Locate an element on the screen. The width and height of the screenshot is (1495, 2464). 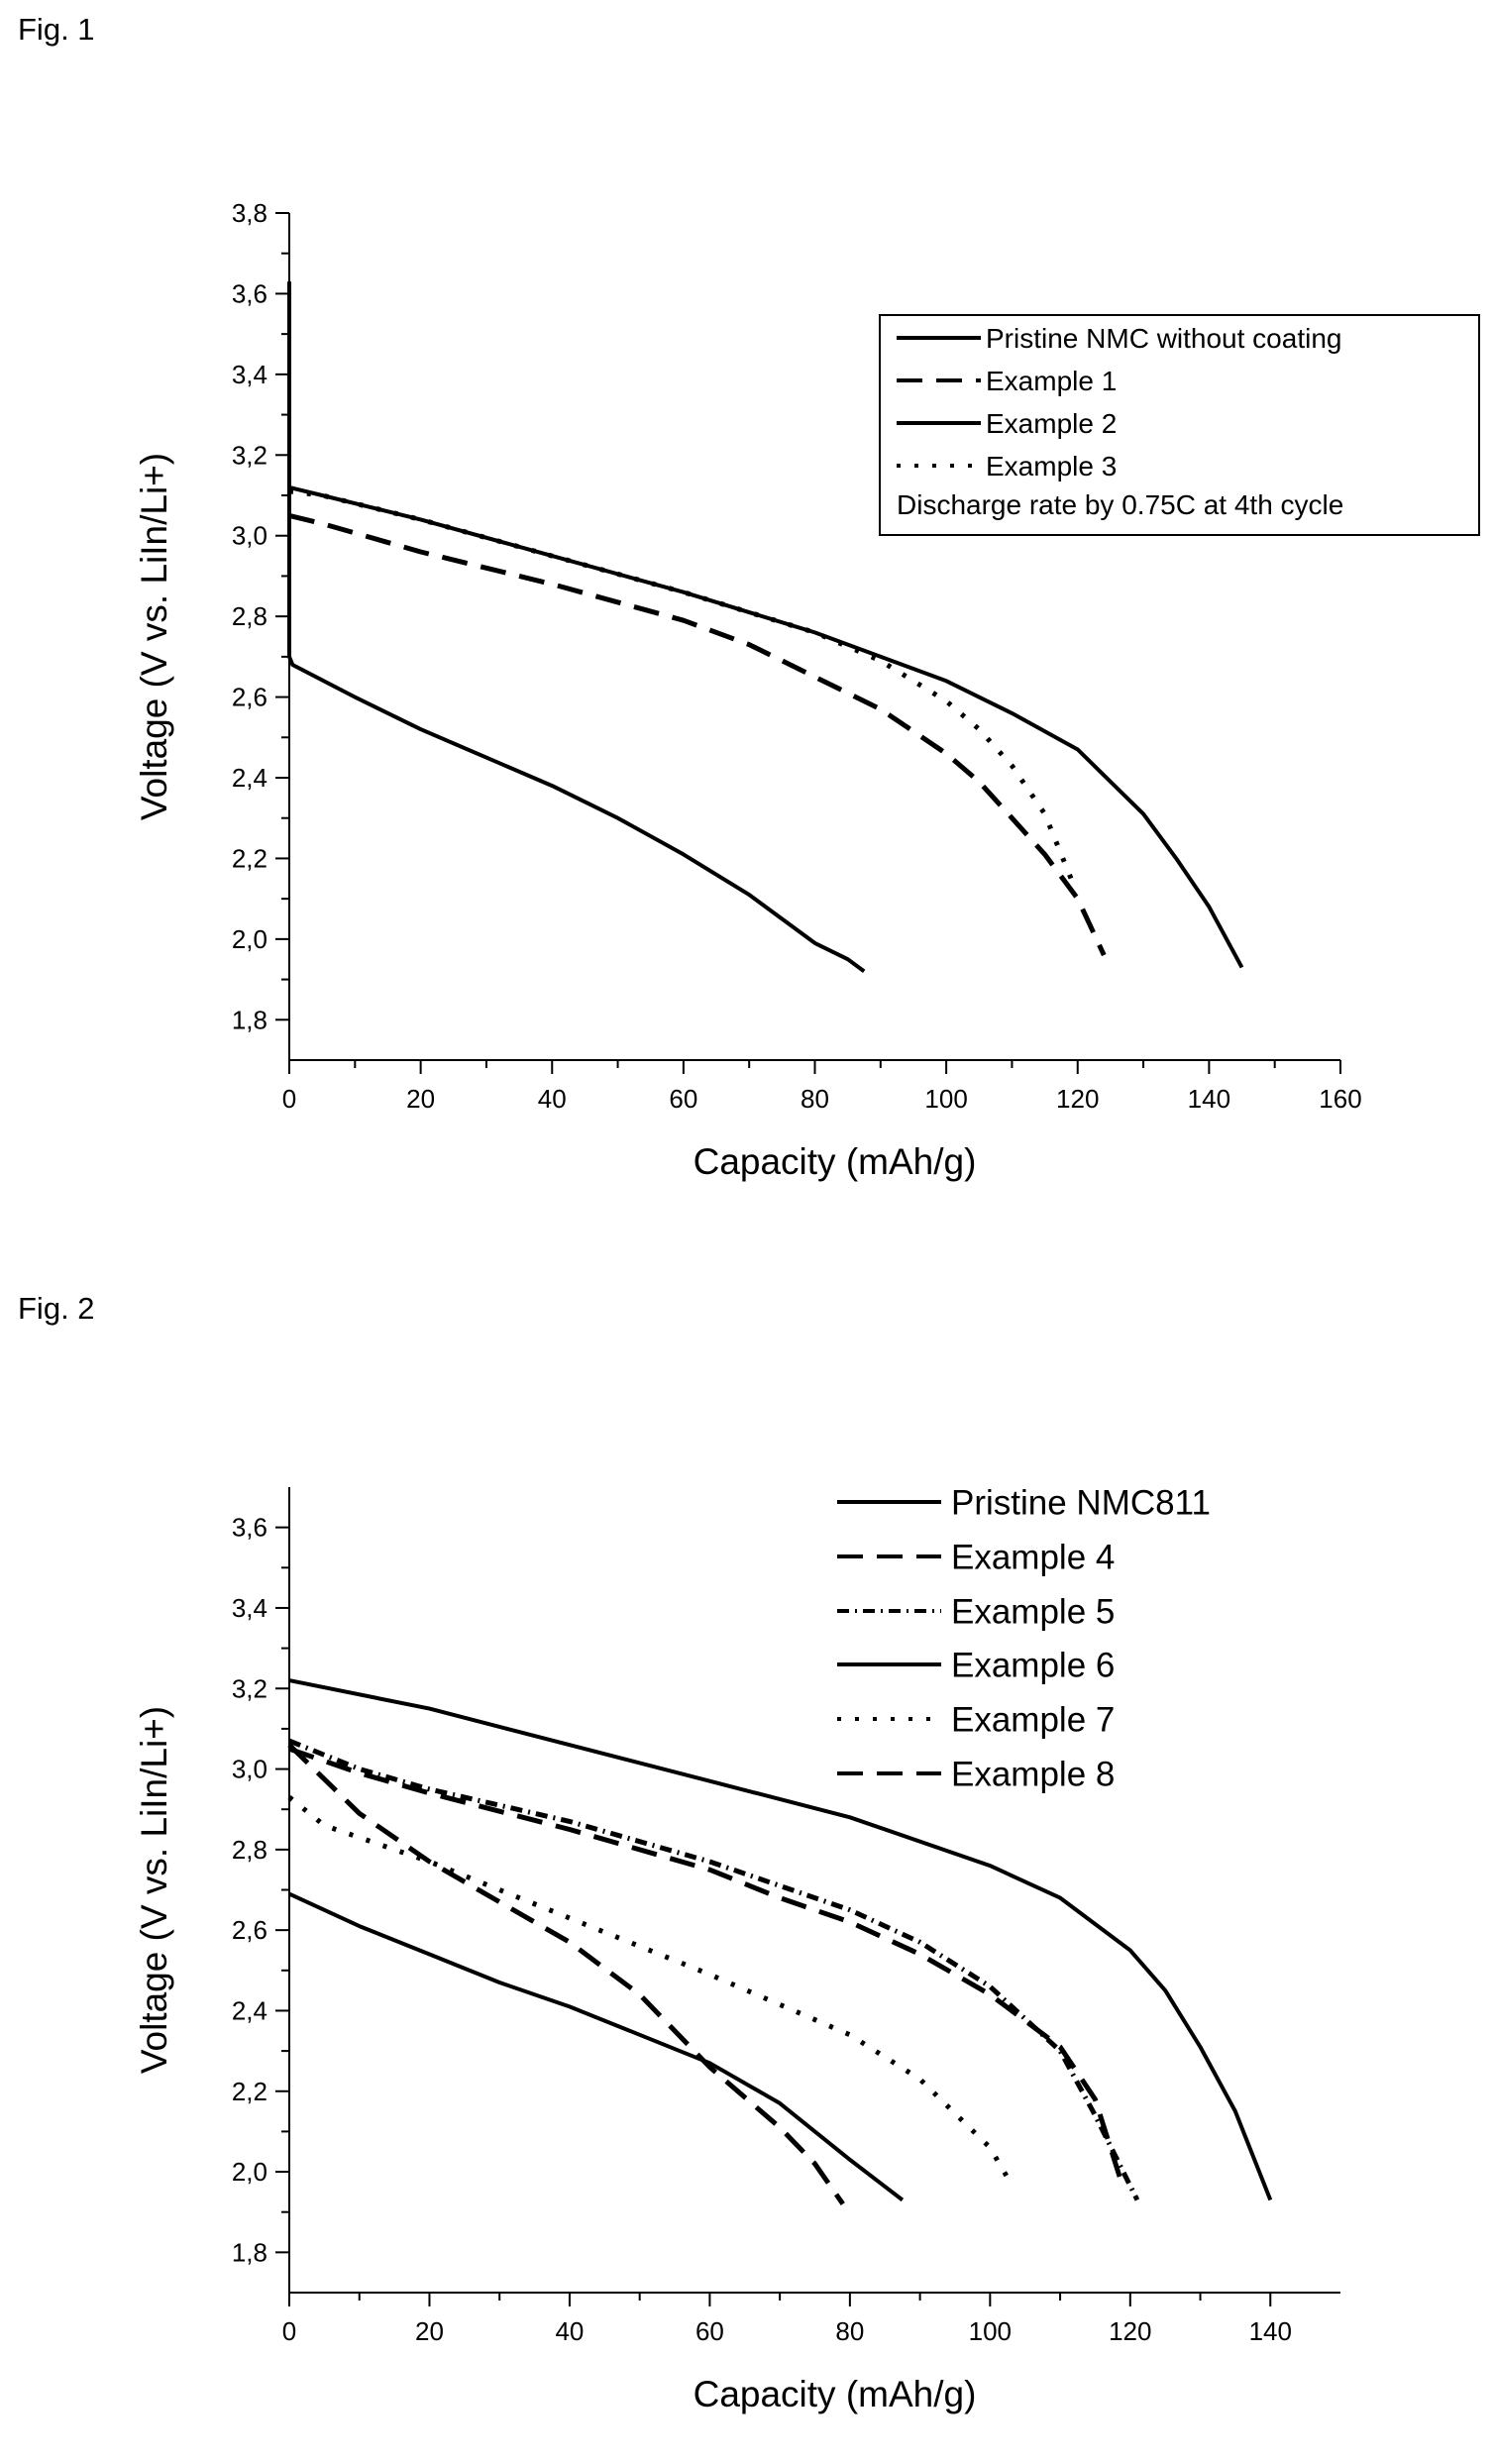
legend-label-5: Example 7 is located at coordinates (1033, 1719).